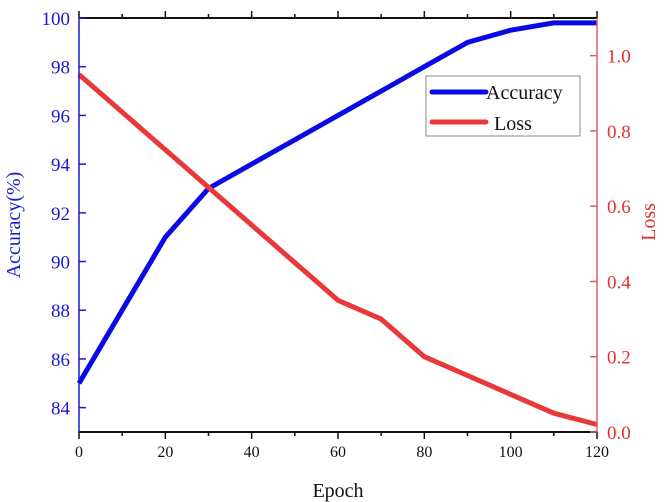 The width and height of the screenshot is (669, 502). Describe the element at coordinates (60, 68) in the screenshot. I see `y-tick-label-left: 98` at that location.